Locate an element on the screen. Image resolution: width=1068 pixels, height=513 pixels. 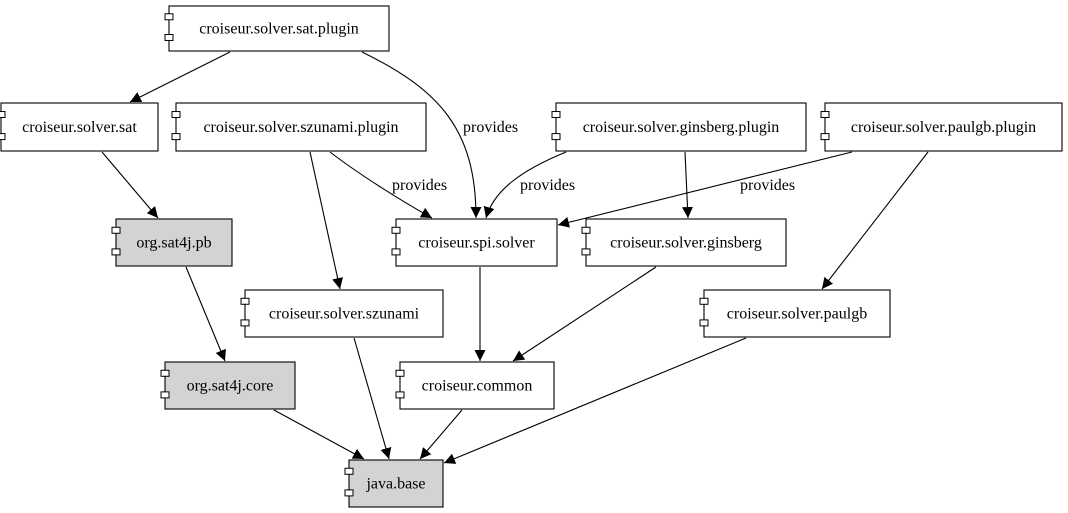
node-paulgb-plugin: croiseur.solver.paulgb.plugin is located at coordinates (941, 127).